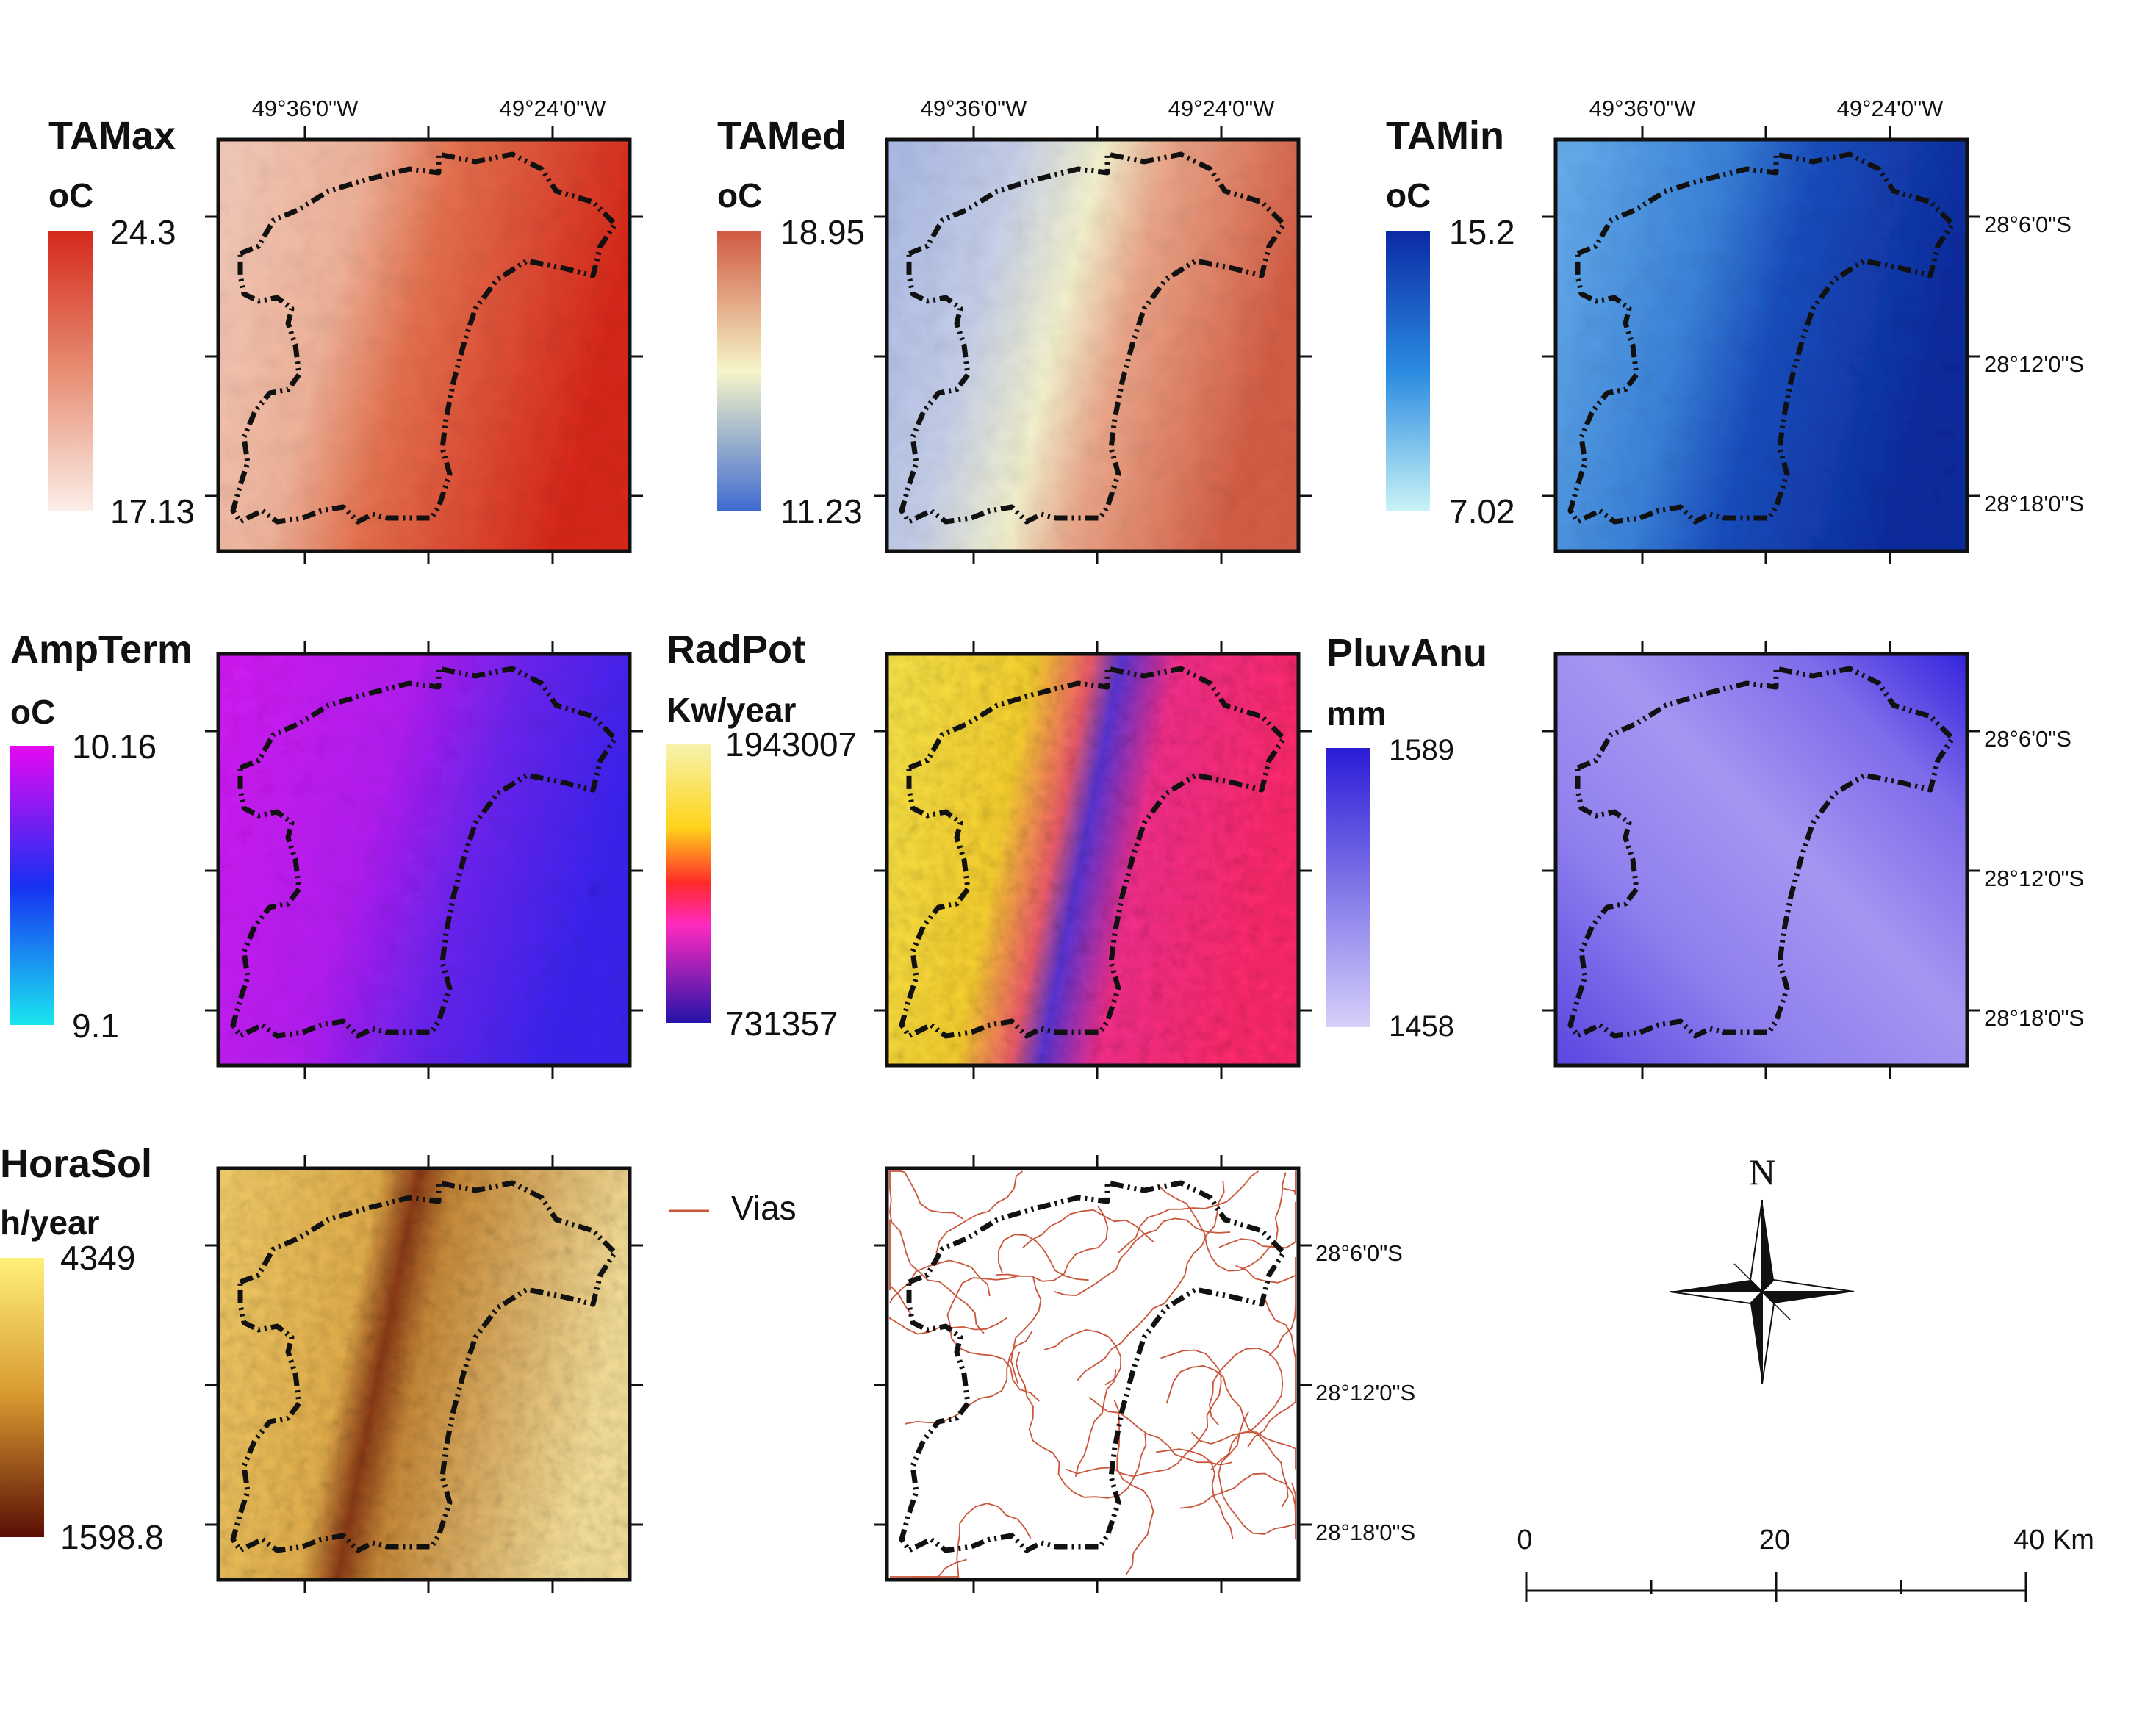  What do you see at coordinates (1356, 714) in the screenshot?
I see `unit-pluvanu: mm` at bounding box center [1356, 714].